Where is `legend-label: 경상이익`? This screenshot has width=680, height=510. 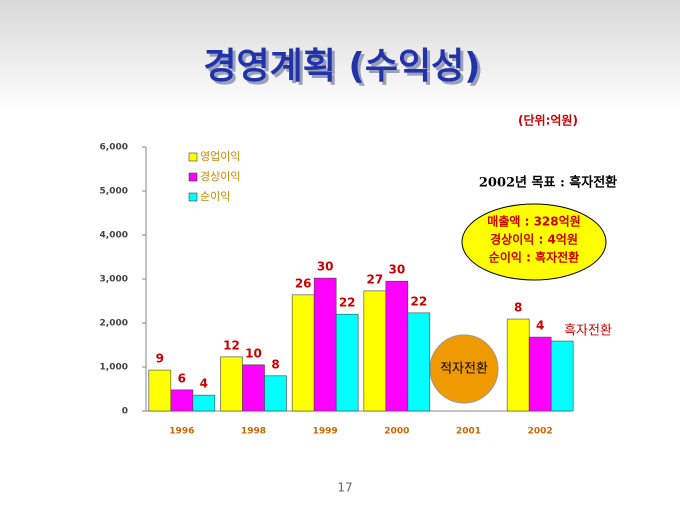
legend-label: 경상이익 is located at coordinates (220, 176).